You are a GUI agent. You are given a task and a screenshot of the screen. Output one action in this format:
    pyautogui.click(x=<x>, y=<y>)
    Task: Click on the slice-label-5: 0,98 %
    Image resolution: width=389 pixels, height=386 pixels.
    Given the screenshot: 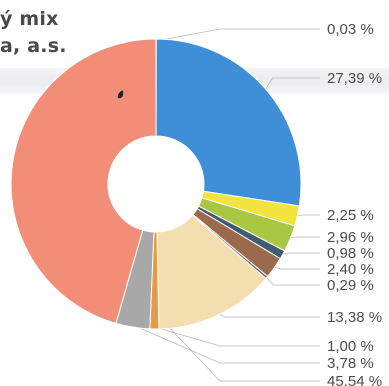 What is the action you would take?
    pyautogui.click(x=350, y=253)
    